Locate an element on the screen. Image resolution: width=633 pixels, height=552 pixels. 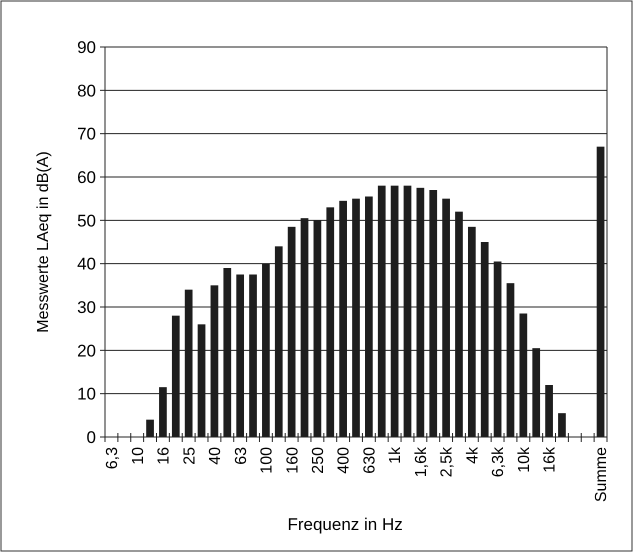
x-tick-label: 6,3k is located at coordinates (499, 462).